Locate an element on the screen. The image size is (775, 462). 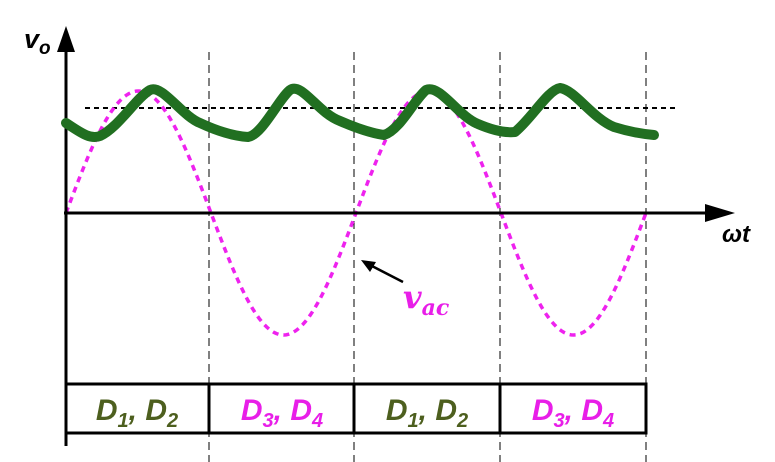
conduction-interval-bar: D1, D2 D3, D4 D1, D2 D3, D4 is located at coordinates (356, 408).